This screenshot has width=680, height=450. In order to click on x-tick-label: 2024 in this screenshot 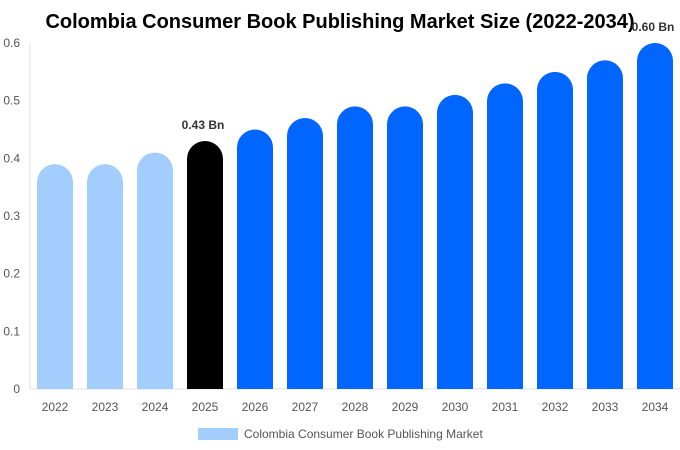, I will do `click(155, 407)`.